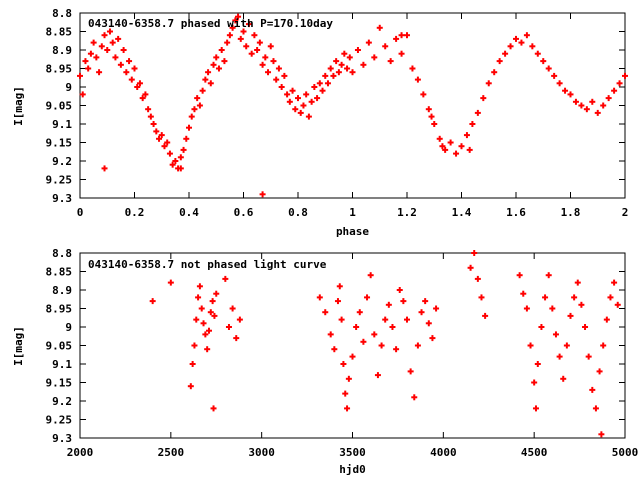 The width and height of the screenshot is (640, 480). Describe the element at coordinates (207, 264) in the screenshot. I see `chart-title: 043140-6358.7 not phased light curve` at that location.